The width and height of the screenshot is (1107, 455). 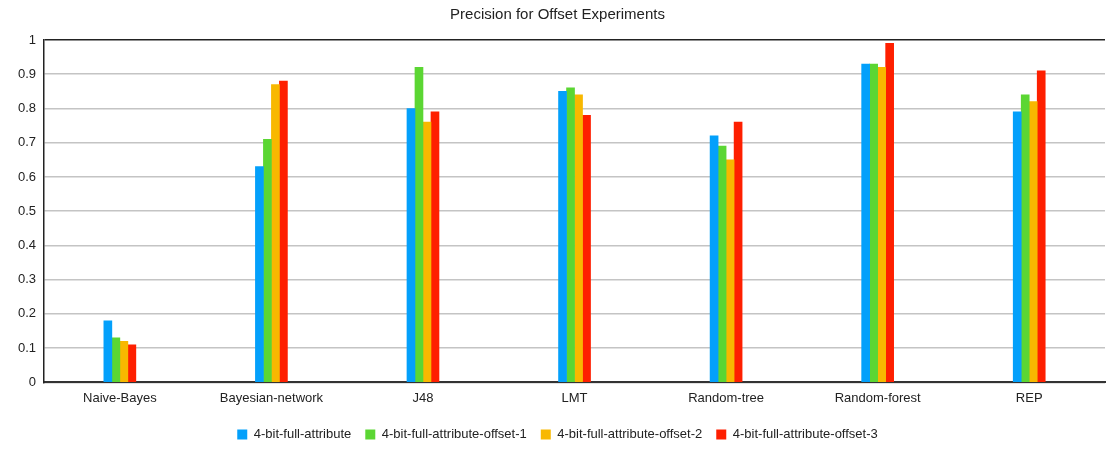 I want to click on y-tick-label: 0, so click(x=32, y=381).